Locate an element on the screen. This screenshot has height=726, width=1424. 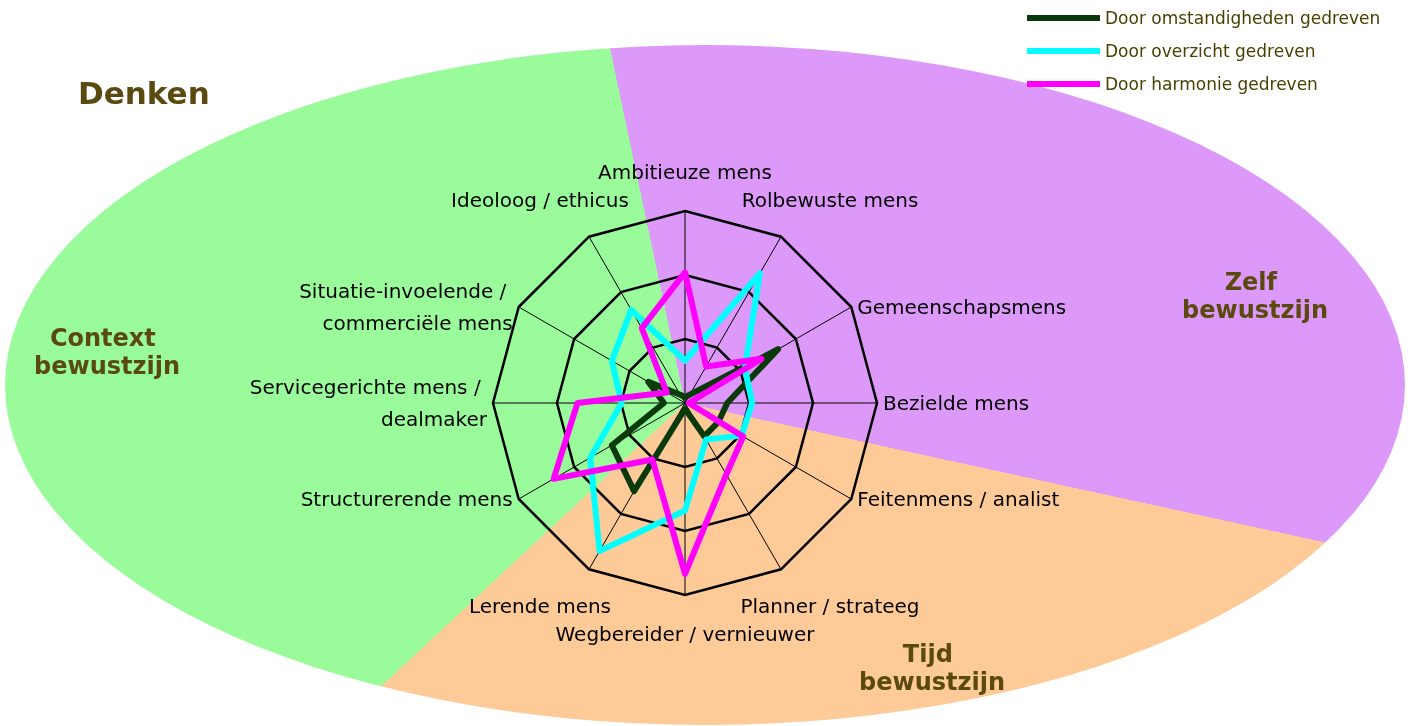
spoke-label: Servicegerichte mens / dealmaker is located at coordinates (368, 403).